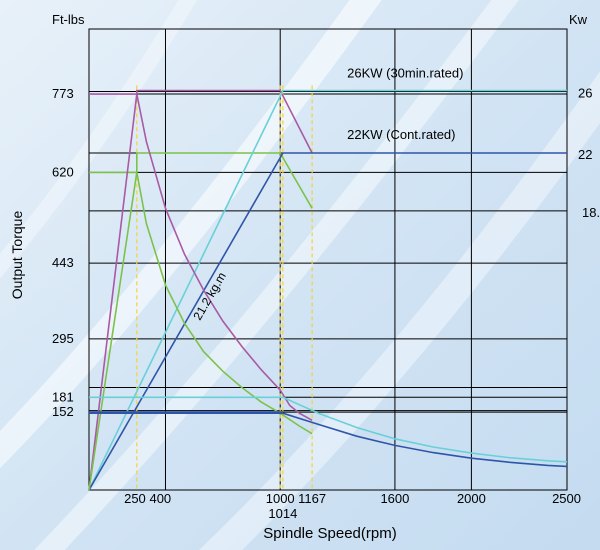  What do you see at coordinates (329, 533) in the screenshot?
I see `x-axis-label: Spindle Speed(rpm)` at bounding box center [329, 533].